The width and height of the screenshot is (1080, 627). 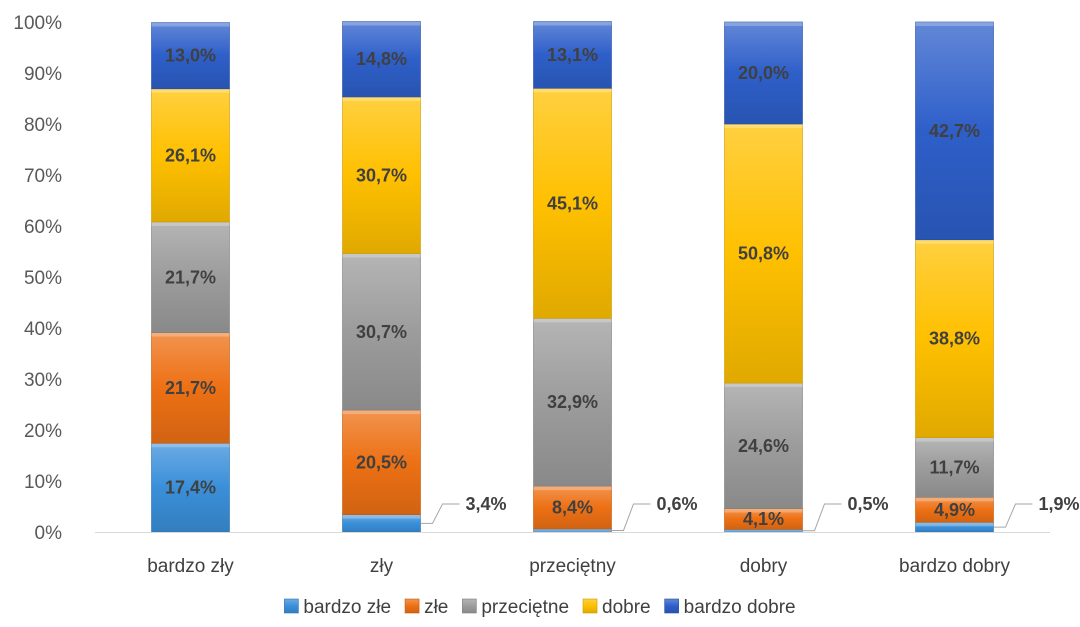 What do you see at coordinates (572, 566) in the screenshot?
I see `x-category-label: przeciętny` at bounding box center [572, 566].